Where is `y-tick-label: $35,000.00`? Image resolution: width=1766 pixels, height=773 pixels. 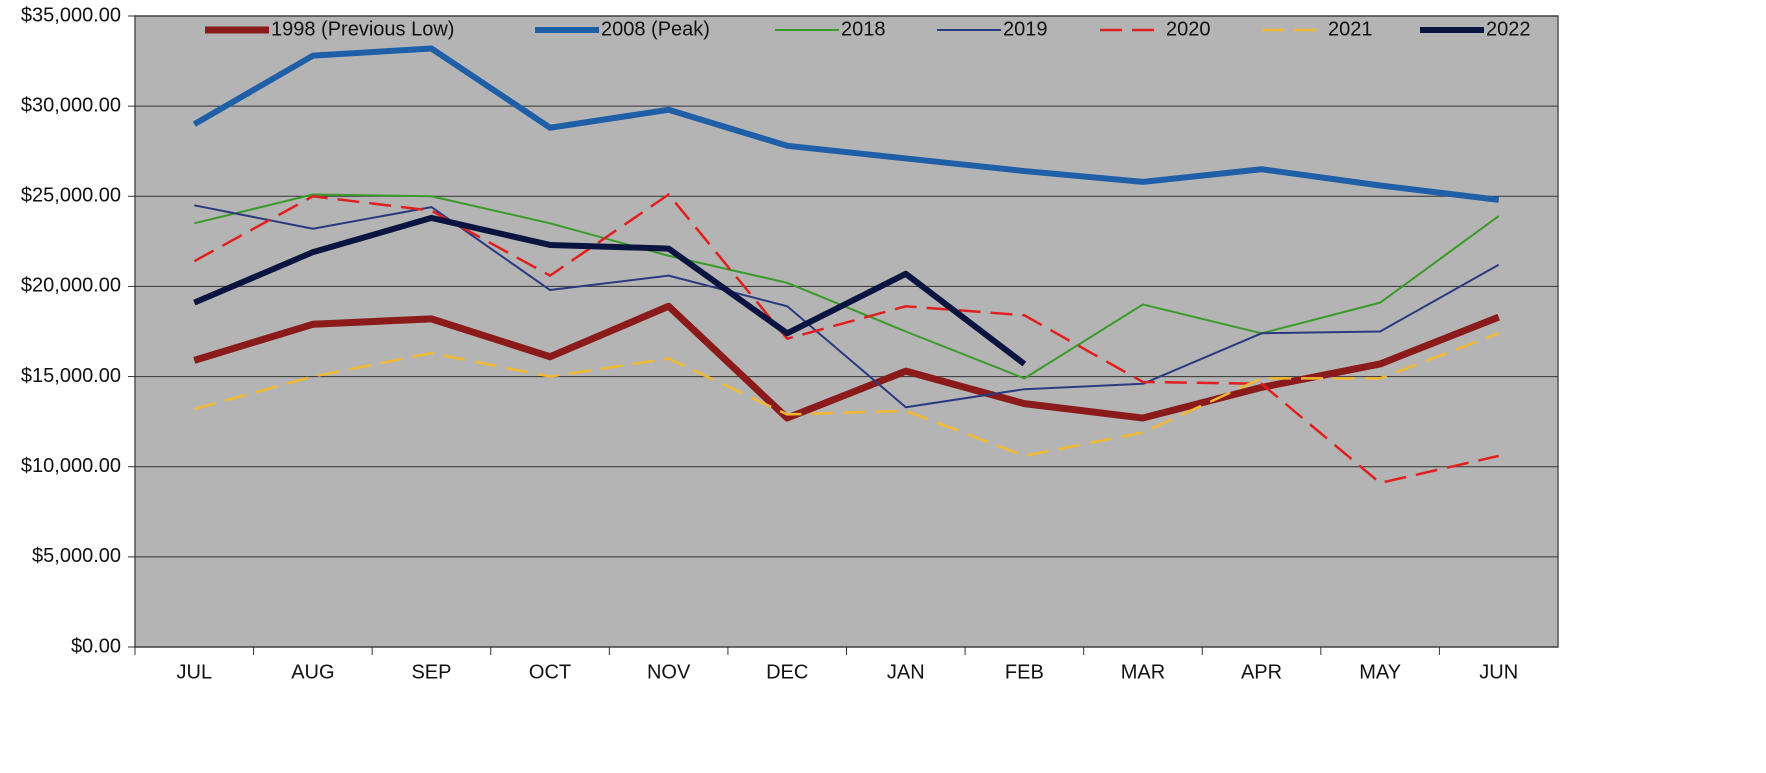 y-tick-label: $35,000.00 is located at coordinates (71, 15).